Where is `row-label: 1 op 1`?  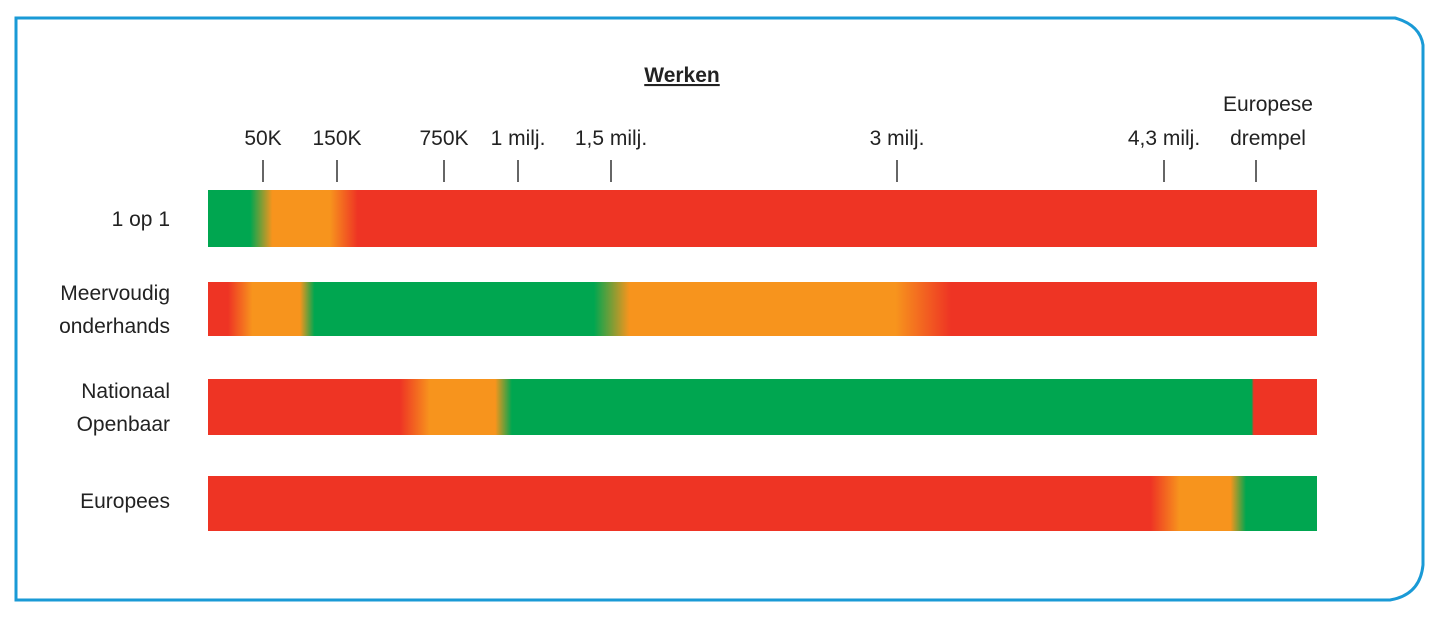
row-label: 1 op 1 is located at coordinates (141, 219).